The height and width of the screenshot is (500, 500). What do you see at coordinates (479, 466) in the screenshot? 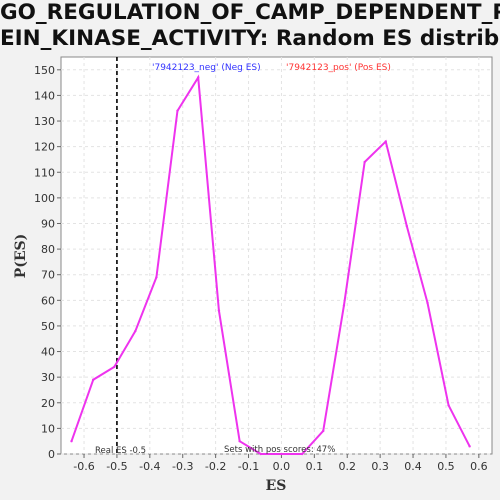
I see `x-tick-label: 0.6` at bounding box center [479, 466].